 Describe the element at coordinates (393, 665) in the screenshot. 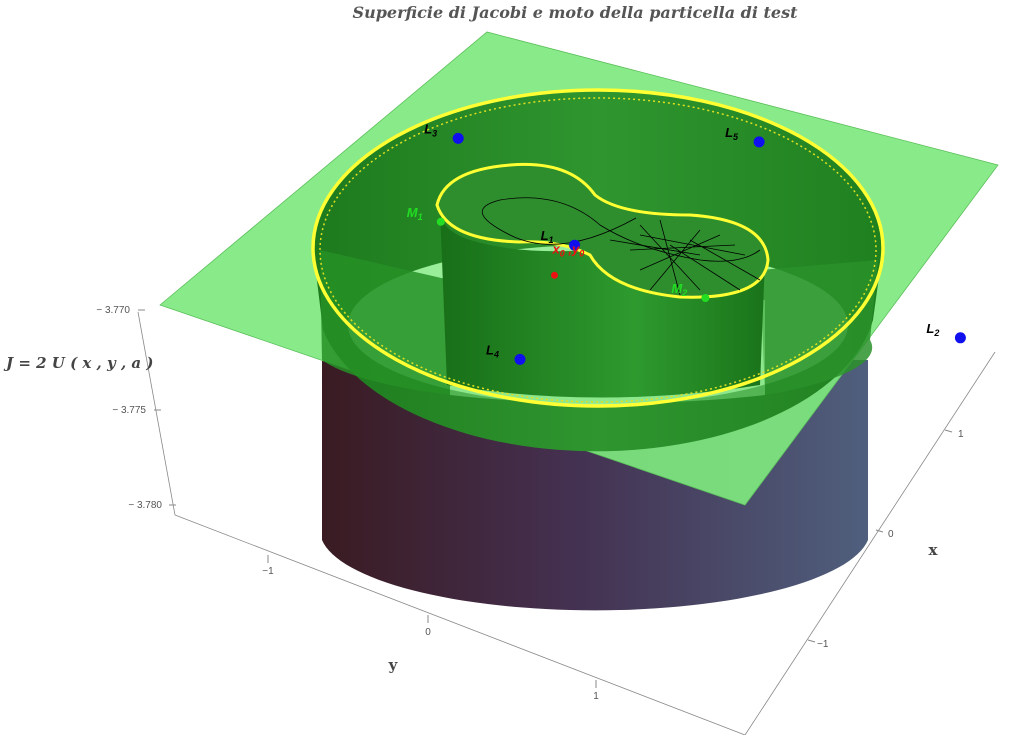

I see `y-axis-label: y` at that location.